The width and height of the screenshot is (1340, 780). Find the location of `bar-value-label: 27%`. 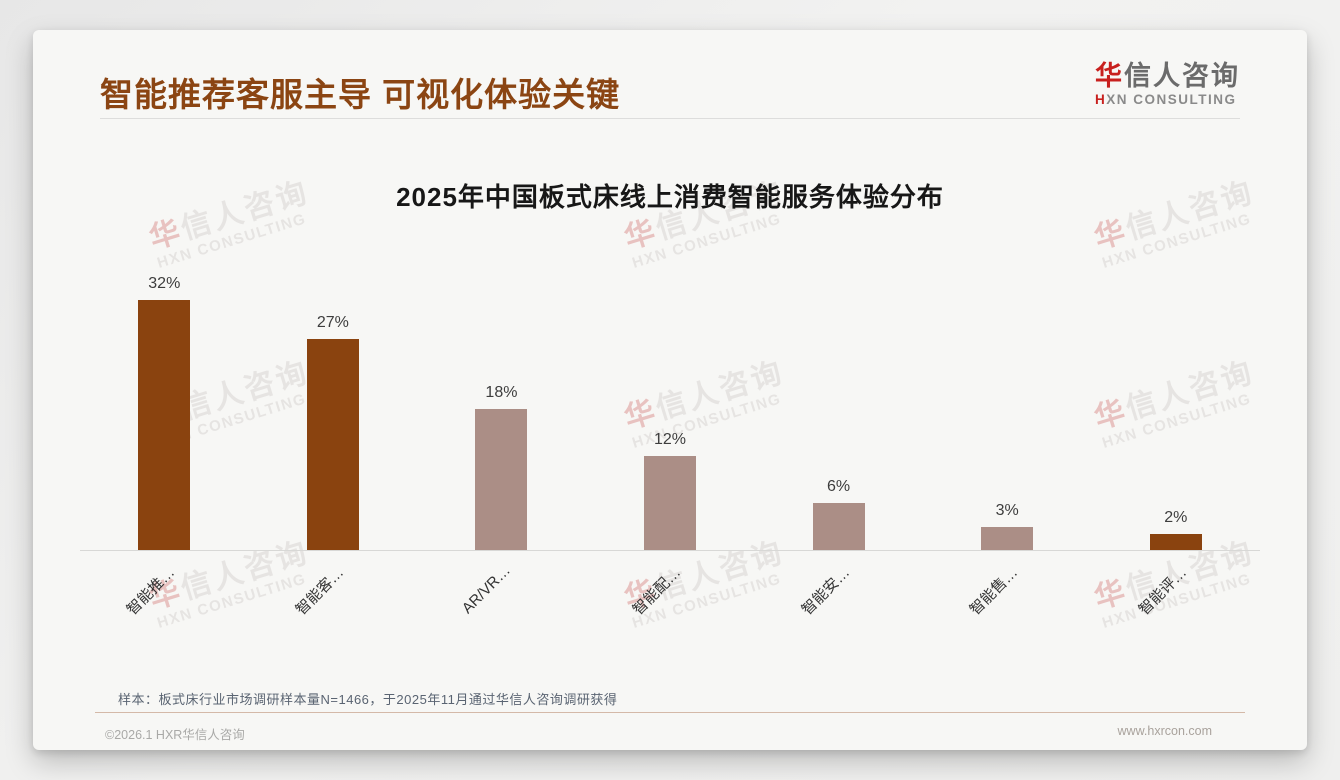

bar-value-label: 27% is located at coordinates (332, 322).